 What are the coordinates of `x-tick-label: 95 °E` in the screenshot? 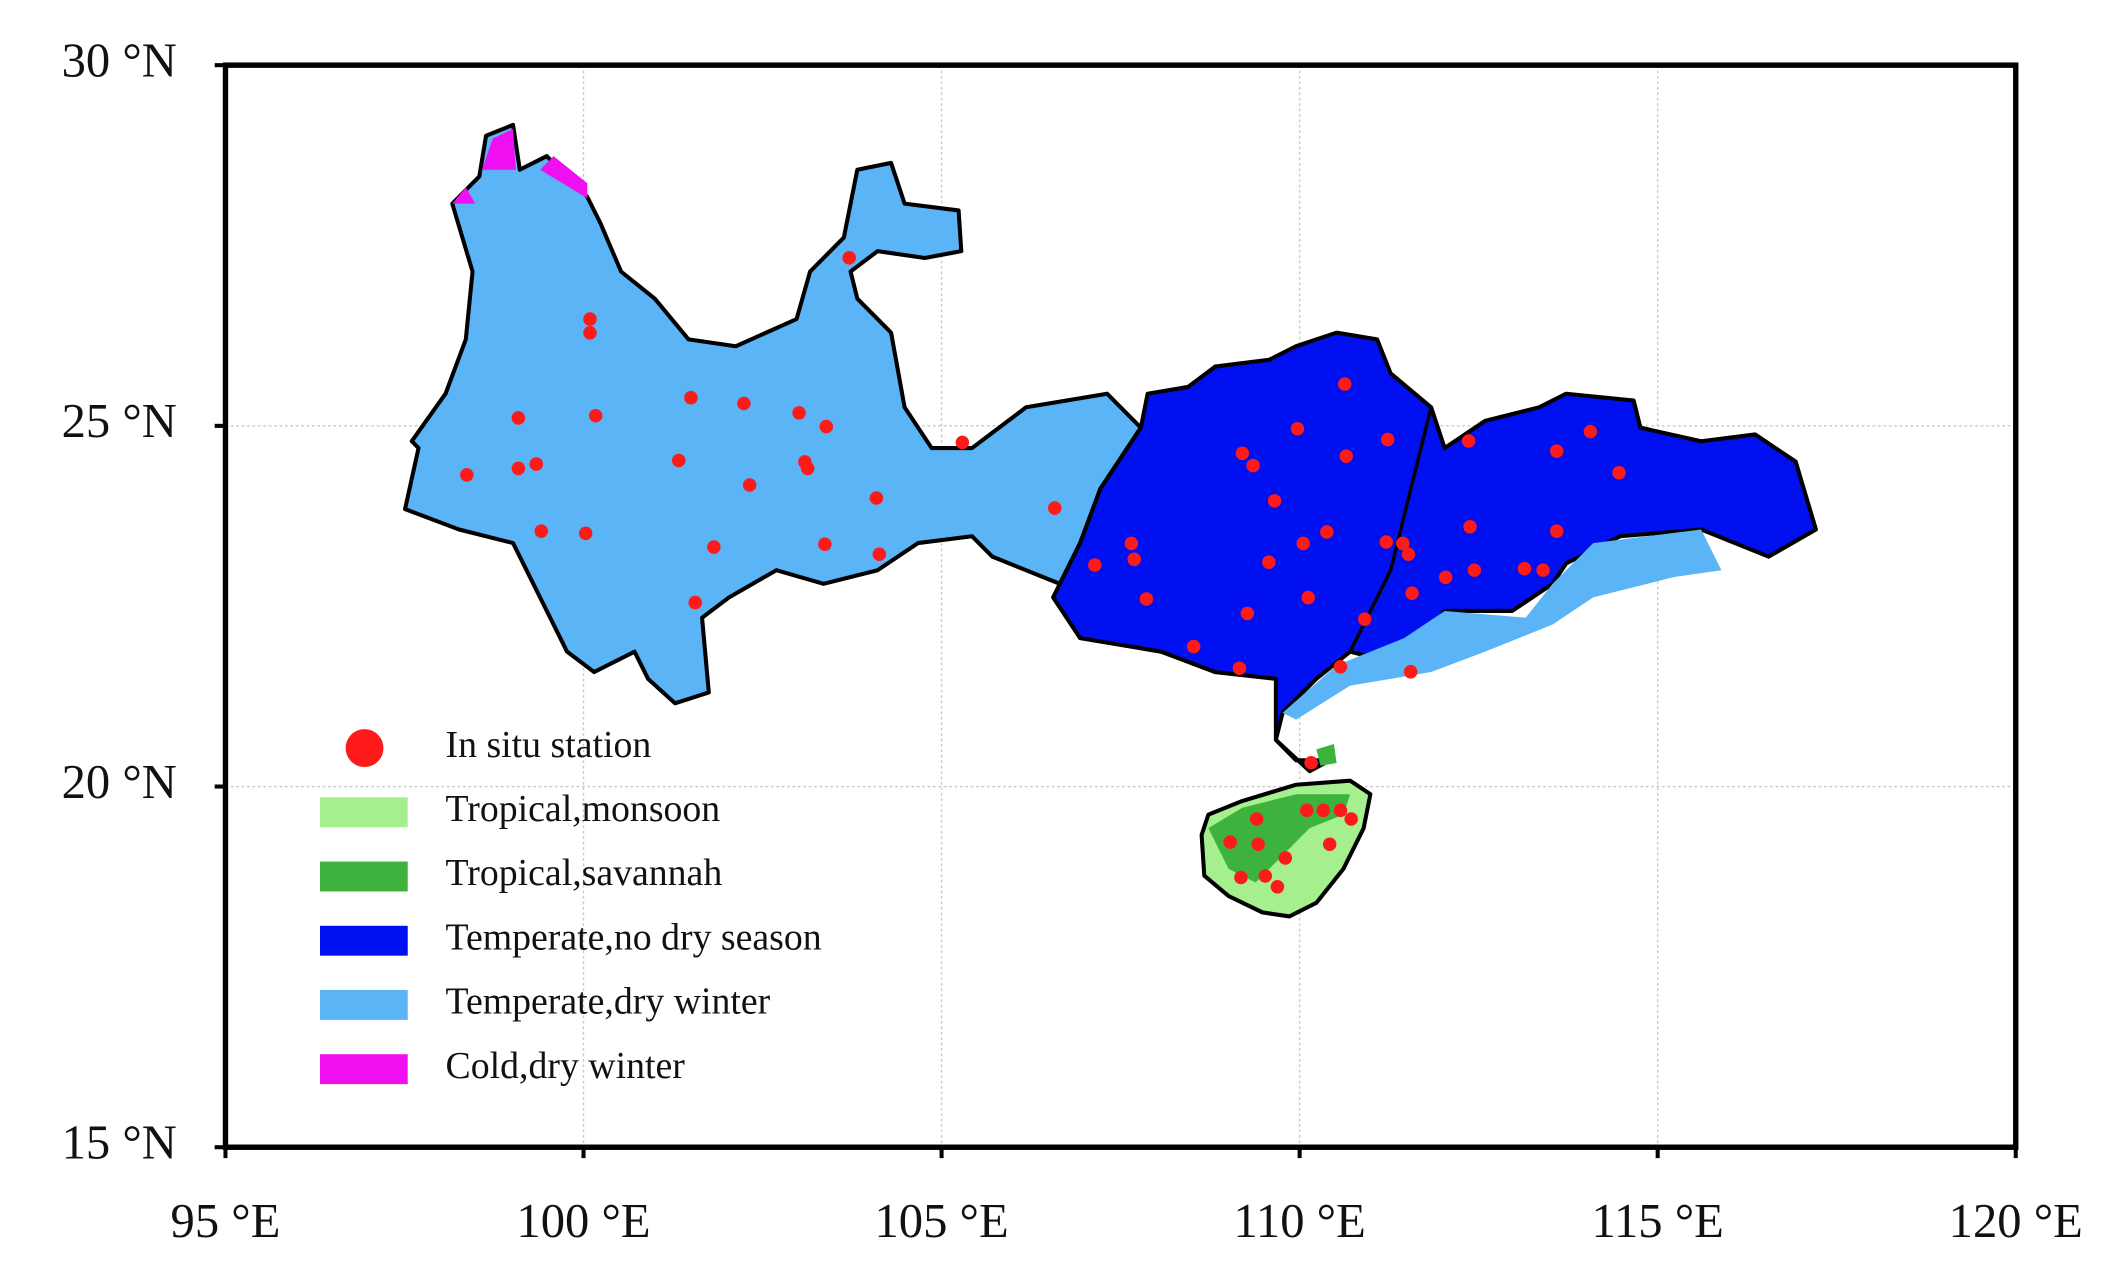 It's located at (226, 1221).